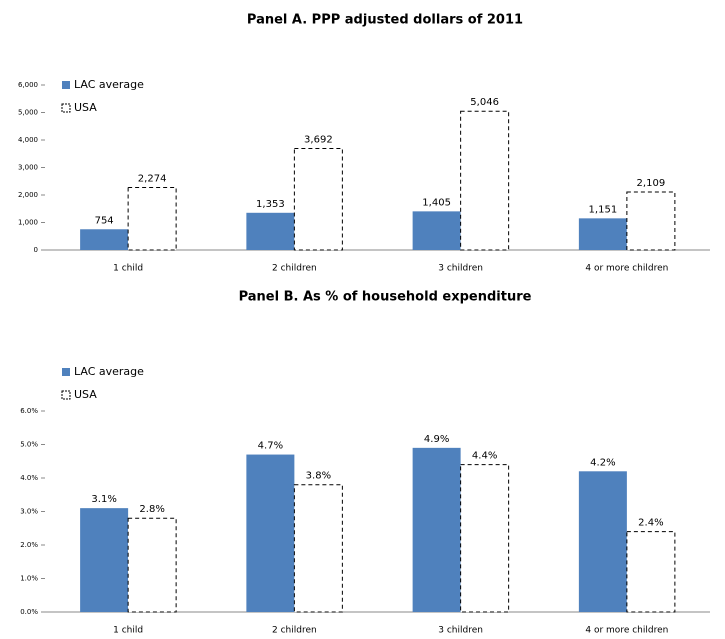 This screenshot has width=725, height=639. I want to click on data-label: 3.8%, so click(318, 476).